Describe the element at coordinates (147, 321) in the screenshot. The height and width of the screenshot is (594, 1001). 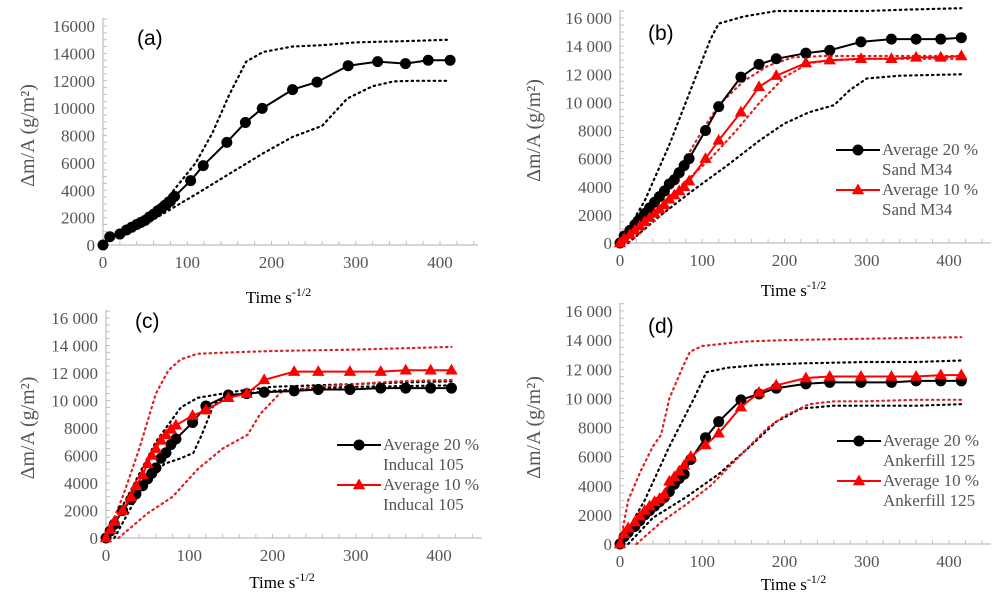
I see `panel-label: (c)` at that location.